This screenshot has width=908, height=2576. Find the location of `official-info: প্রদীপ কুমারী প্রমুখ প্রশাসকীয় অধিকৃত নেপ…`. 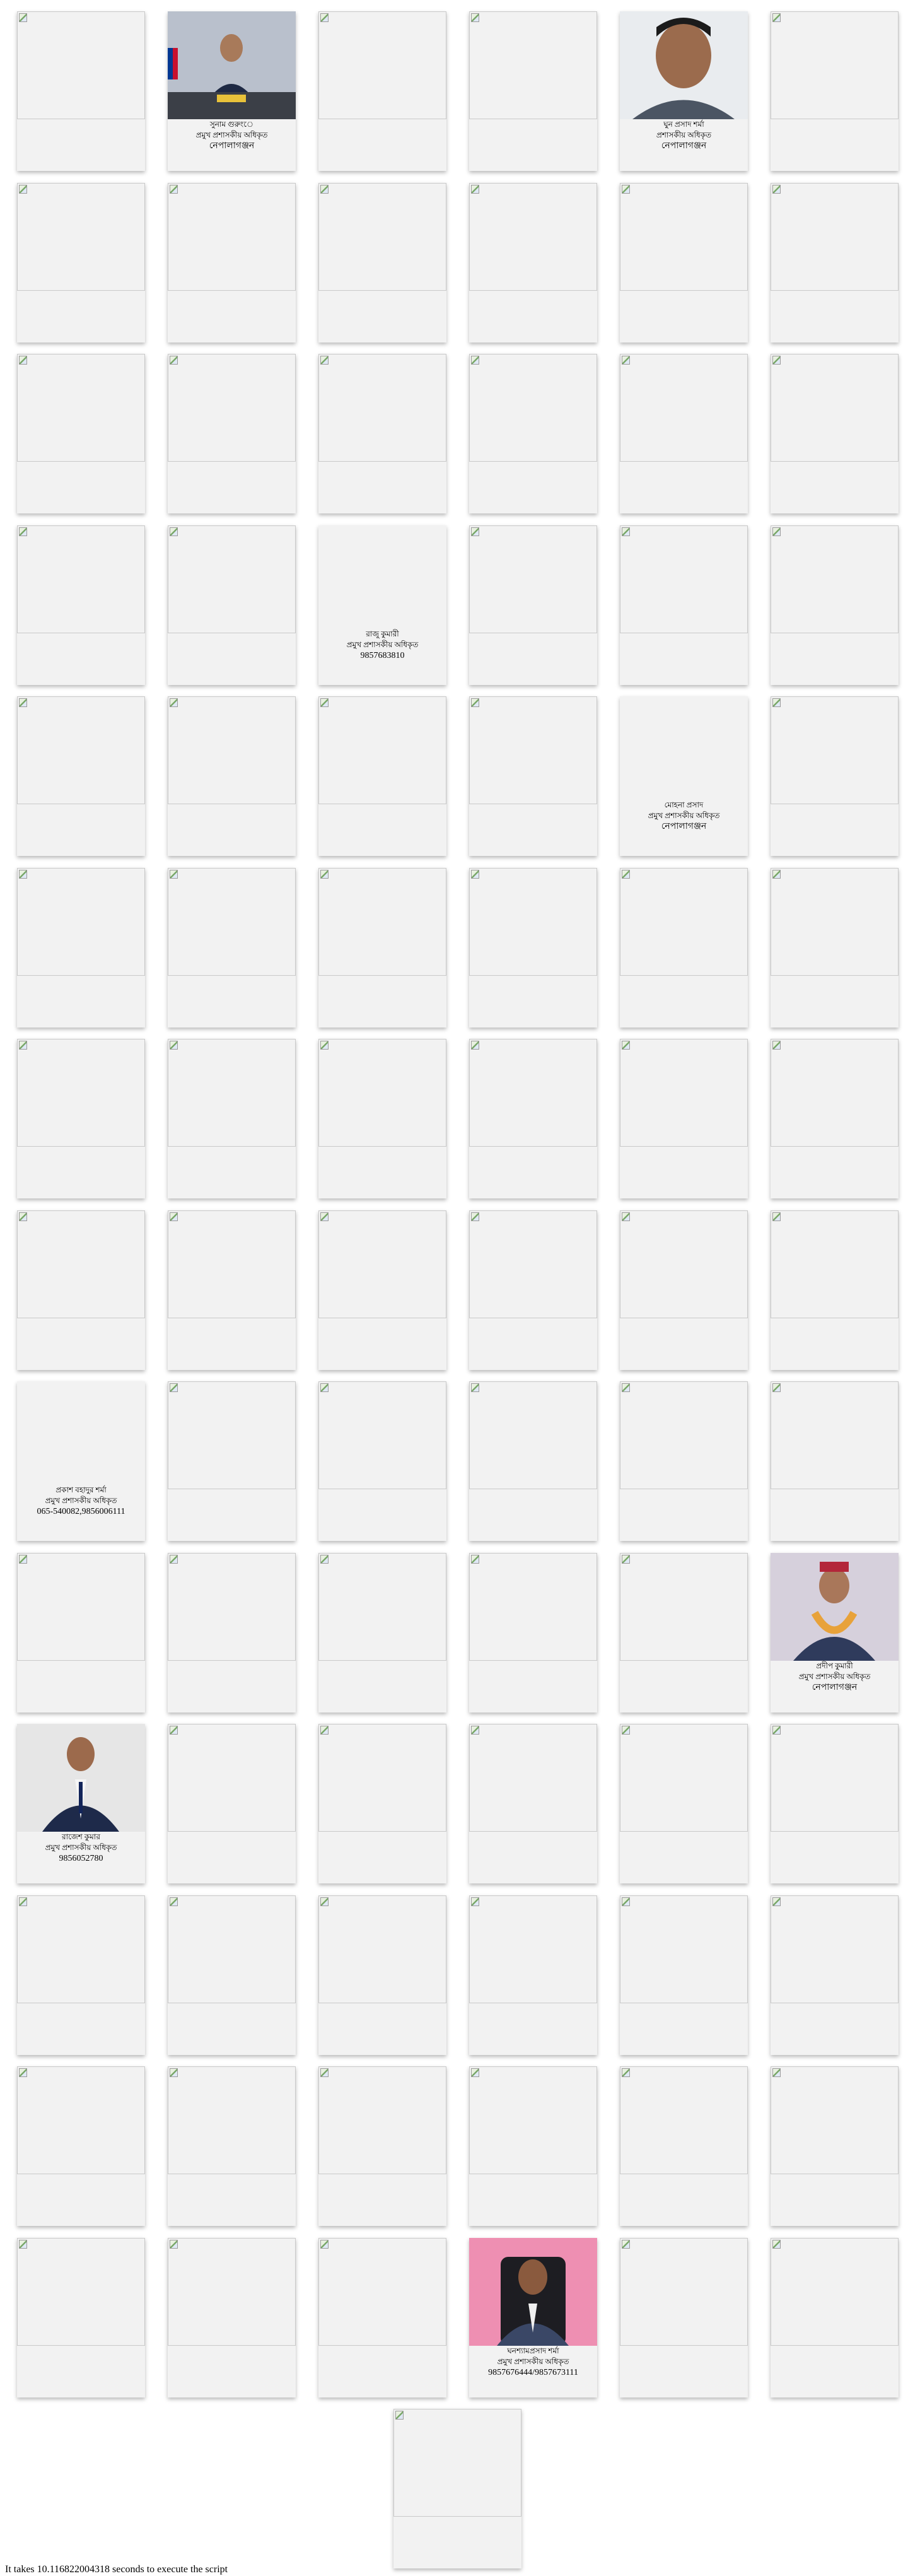

official-info: প্রদীপ কুমারী প্রমুখ প্রশাসকীয় অধিকৃত নেপ… is located at coordinates (835, 1677).